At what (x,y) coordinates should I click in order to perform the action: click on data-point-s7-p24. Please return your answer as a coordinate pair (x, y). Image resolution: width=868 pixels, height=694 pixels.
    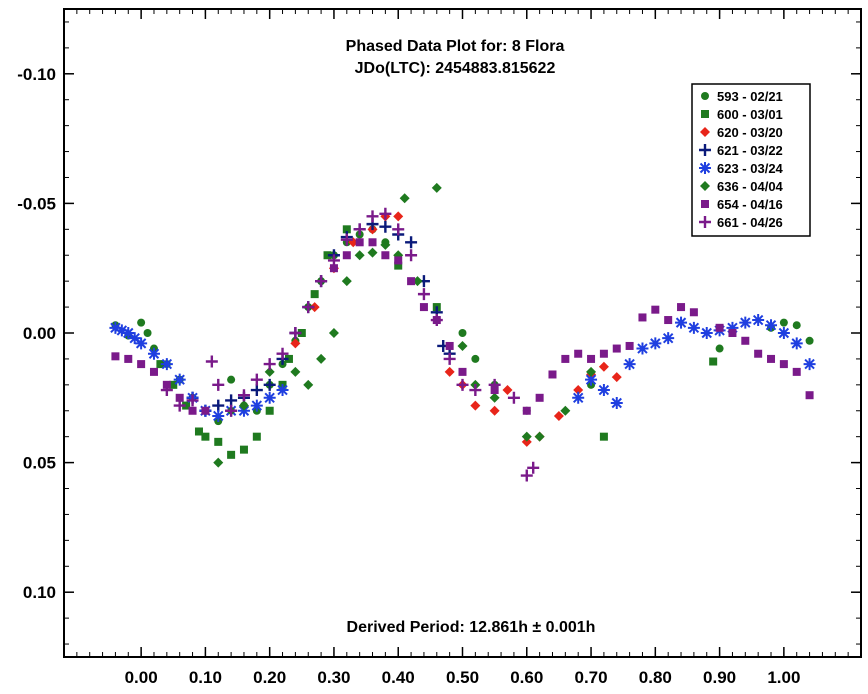
    Looking at the image, I should click on (475, 390).